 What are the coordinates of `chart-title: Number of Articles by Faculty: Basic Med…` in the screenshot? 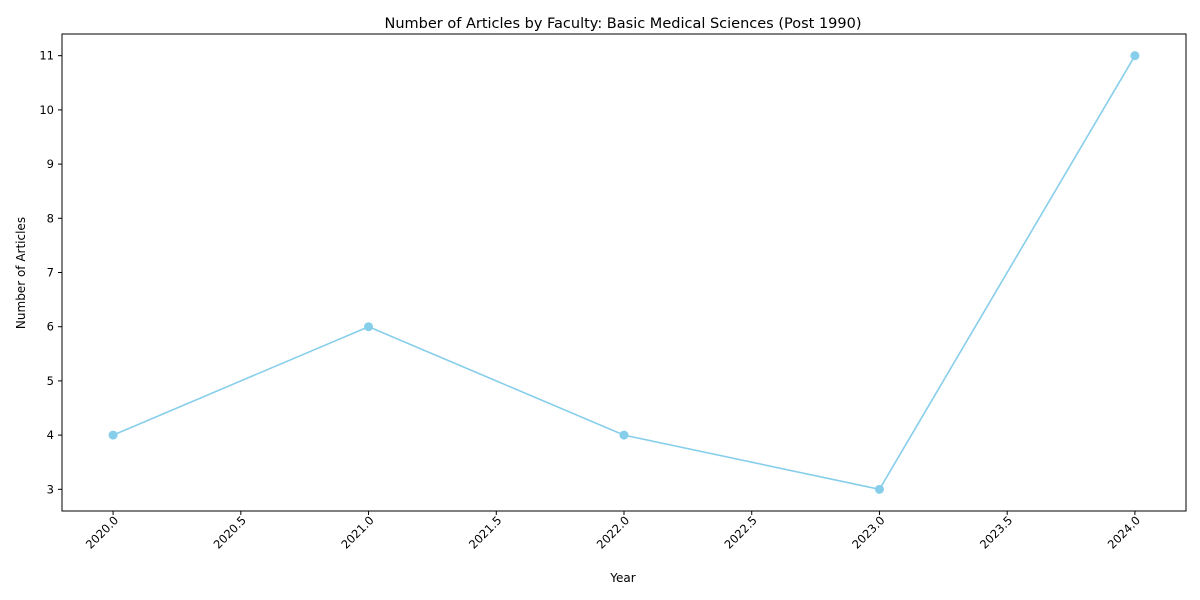 It's located at (623, 24).